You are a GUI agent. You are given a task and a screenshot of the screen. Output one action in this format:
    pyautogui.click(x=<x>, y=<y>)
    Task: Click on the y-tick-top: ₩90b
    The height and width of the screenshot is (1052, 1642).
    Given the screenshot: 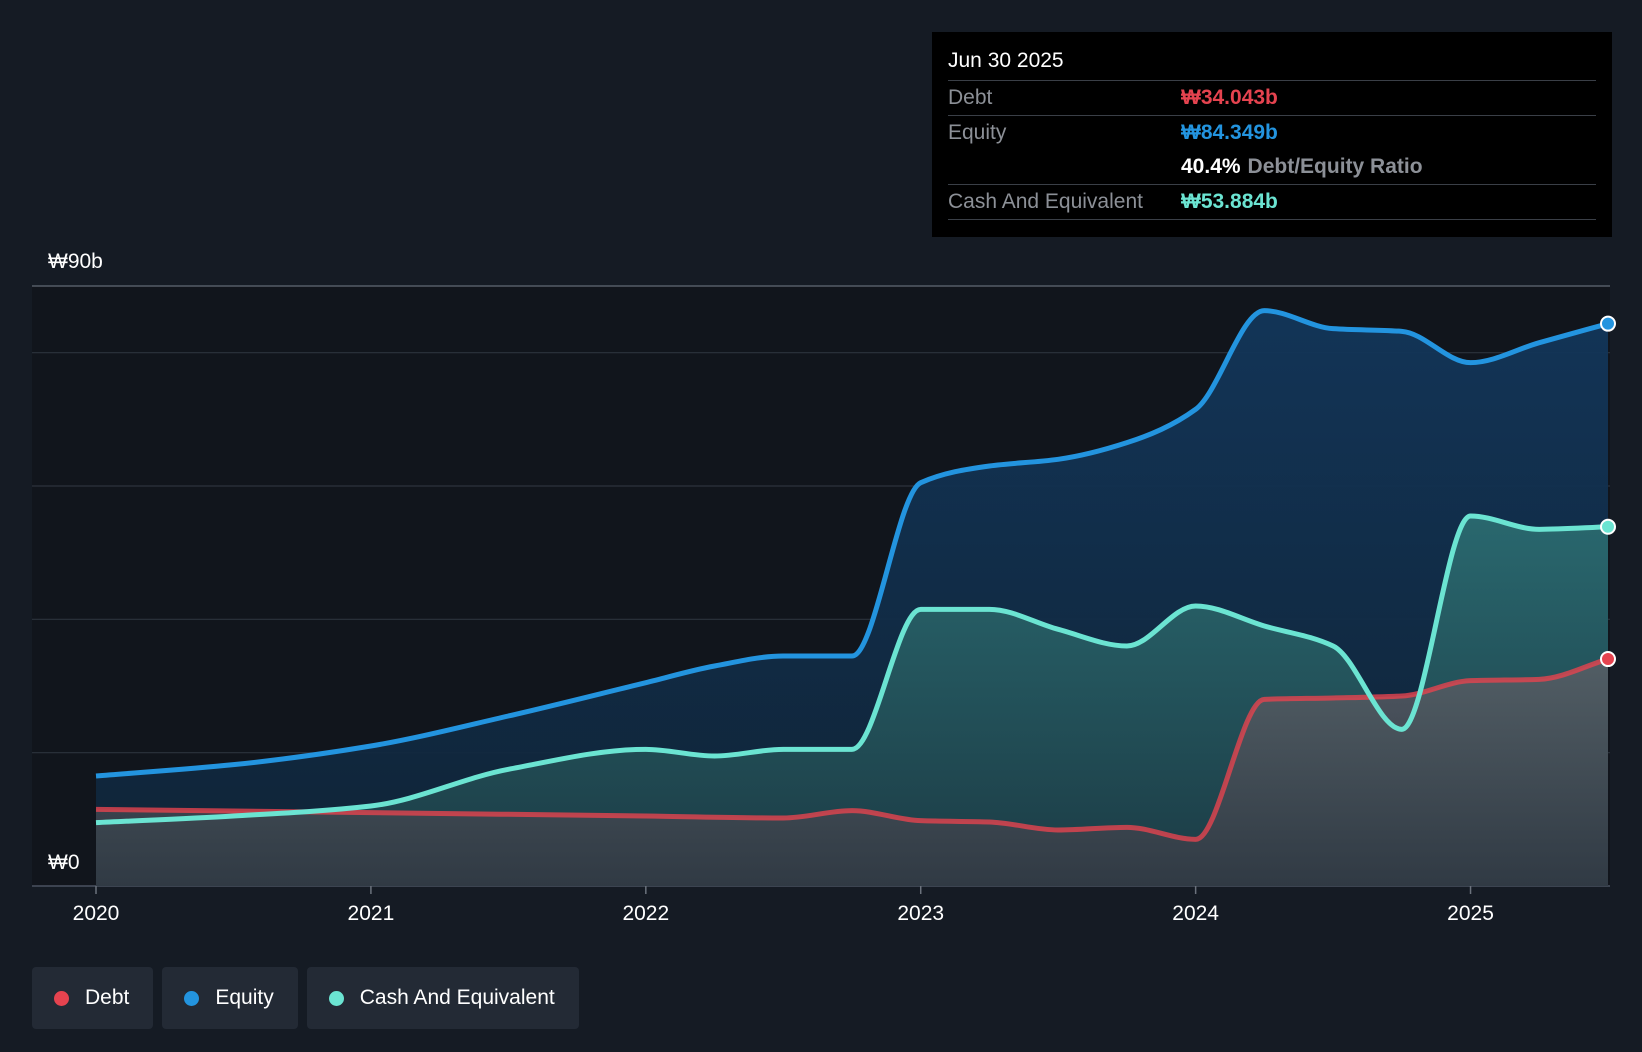 What is the action you would take?
    pyautogui.click(x=75, y=261)
    